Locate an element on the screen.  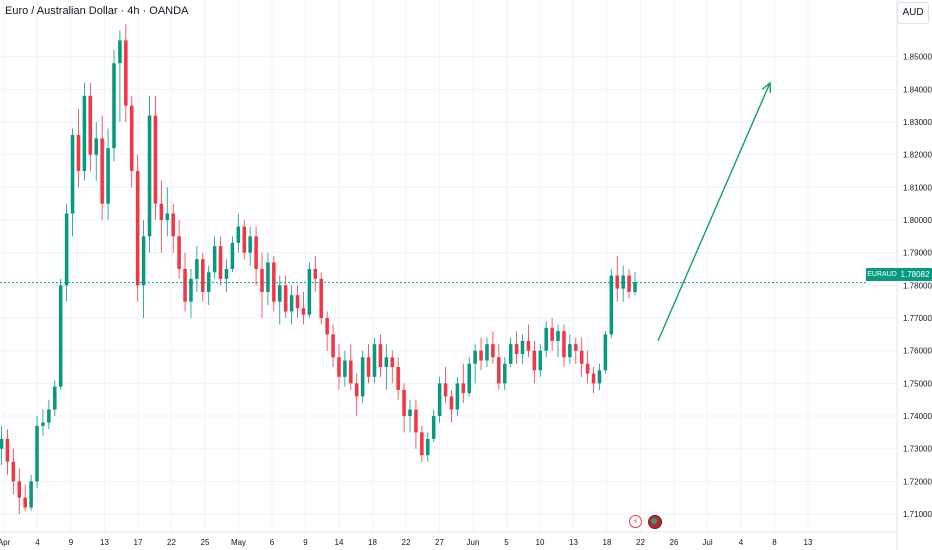
y-tick-label: 1.85000 is located at coordinates (917, 57).